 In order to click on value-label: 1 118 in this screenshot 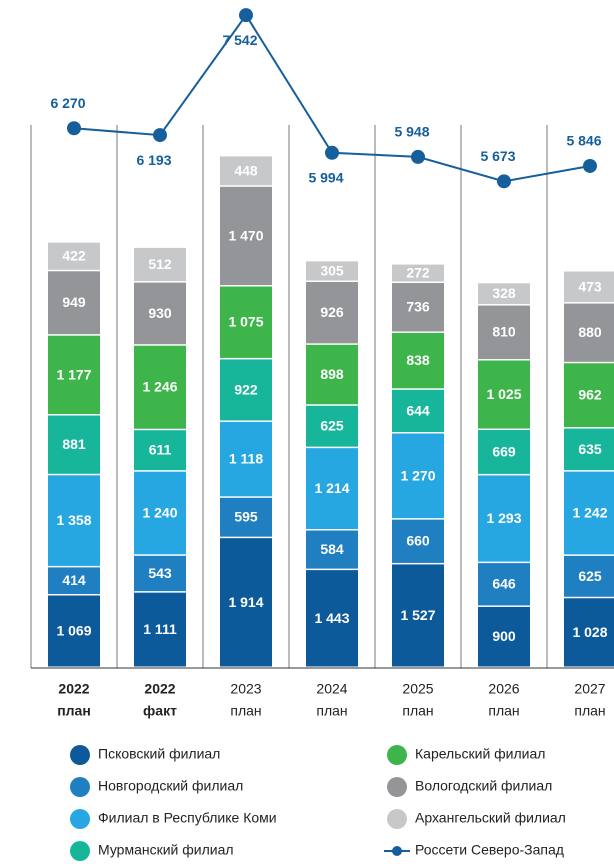, I will do `click(246, 459)`.